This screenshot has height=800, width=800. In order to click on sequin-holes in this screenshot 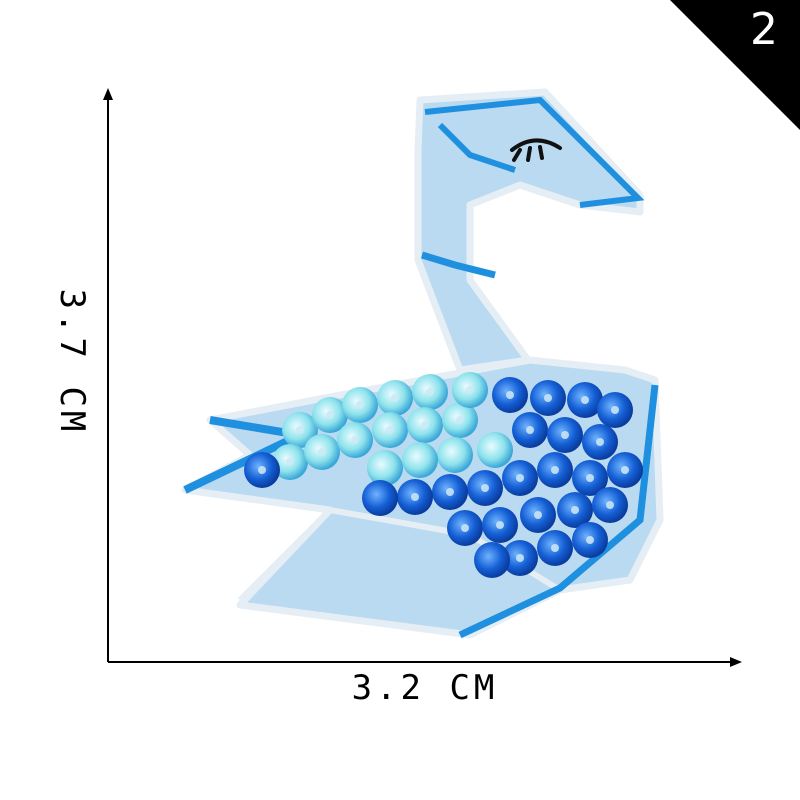, I will do `click(443, 474)`.